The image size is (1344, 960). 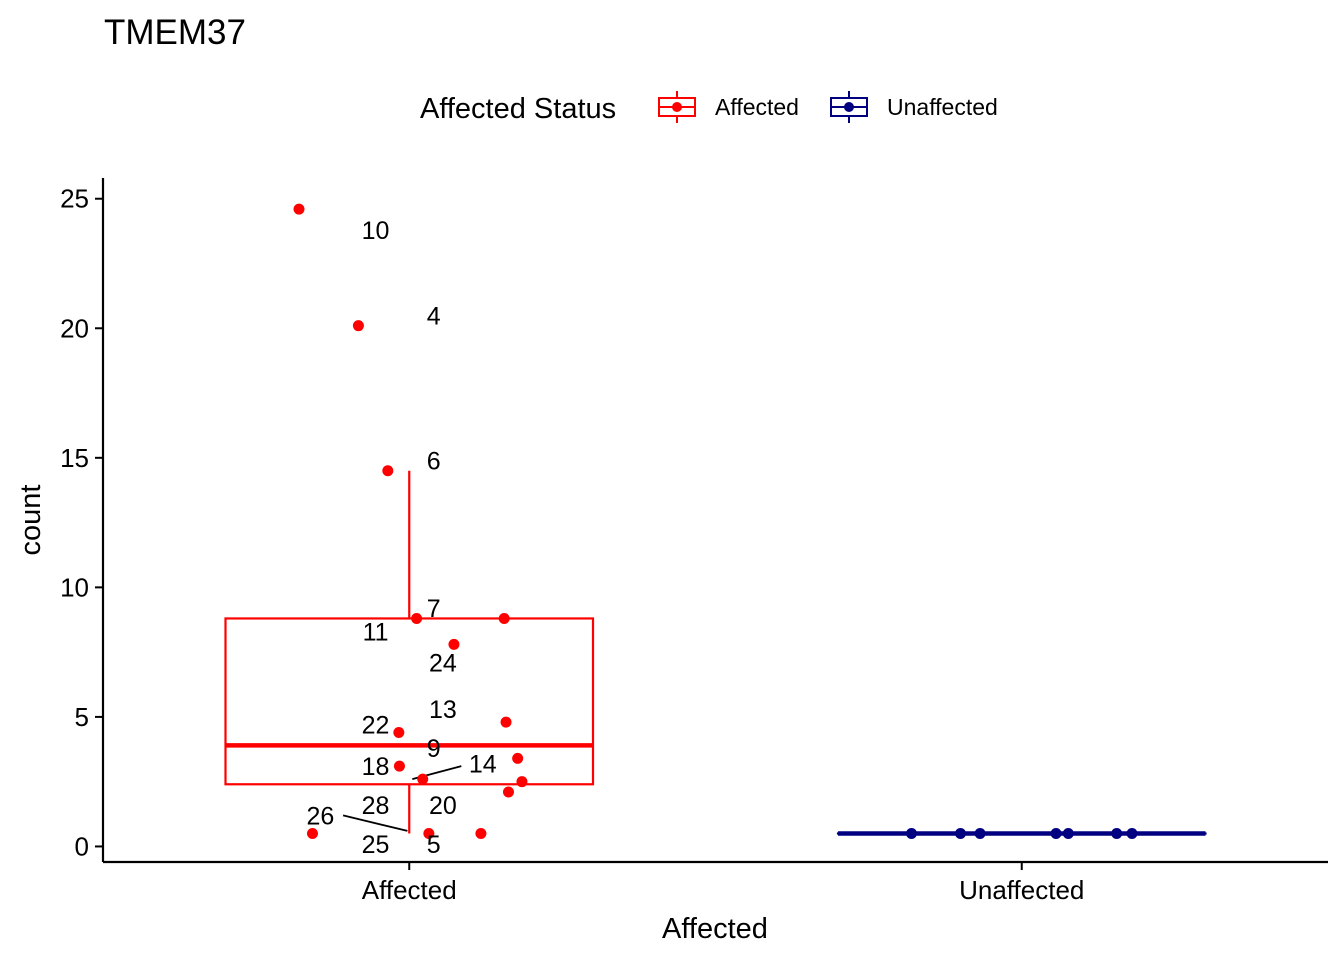 What do you see at coordinates (942, 107) in the screenshot?
I see `legend-label: Unaffected` at bounding box center [942, 107].